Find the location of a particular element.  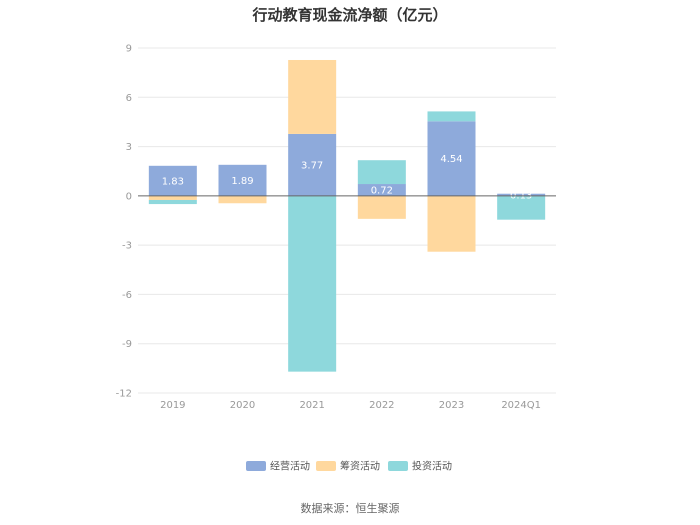

bar-经营活动-2020 is located at coordinates (242, 180).